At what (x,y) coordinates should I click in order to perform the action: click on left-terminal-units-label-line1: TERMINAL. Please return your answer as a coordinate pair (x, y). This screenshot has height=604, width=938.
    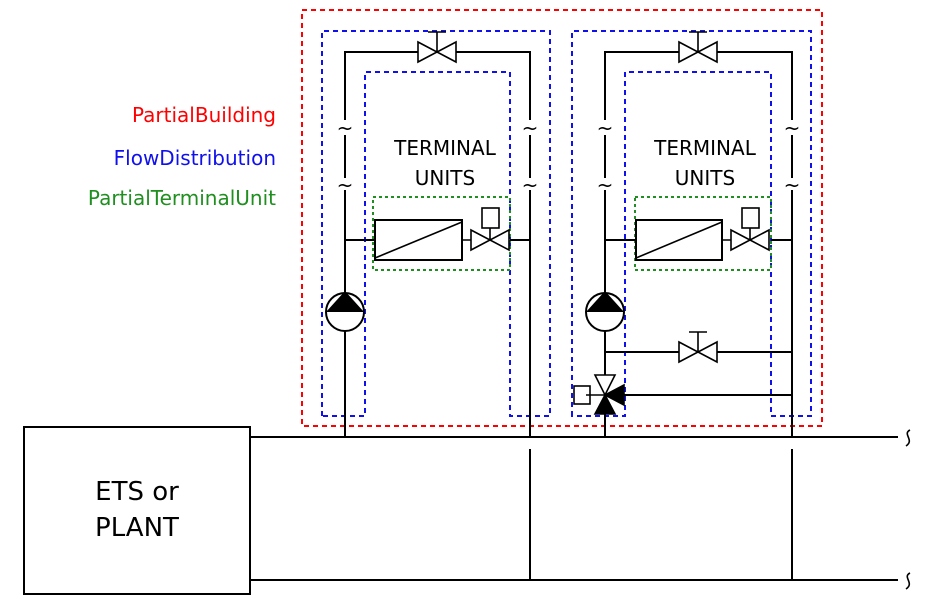
    Looking at the image, I should click on (445, 148).